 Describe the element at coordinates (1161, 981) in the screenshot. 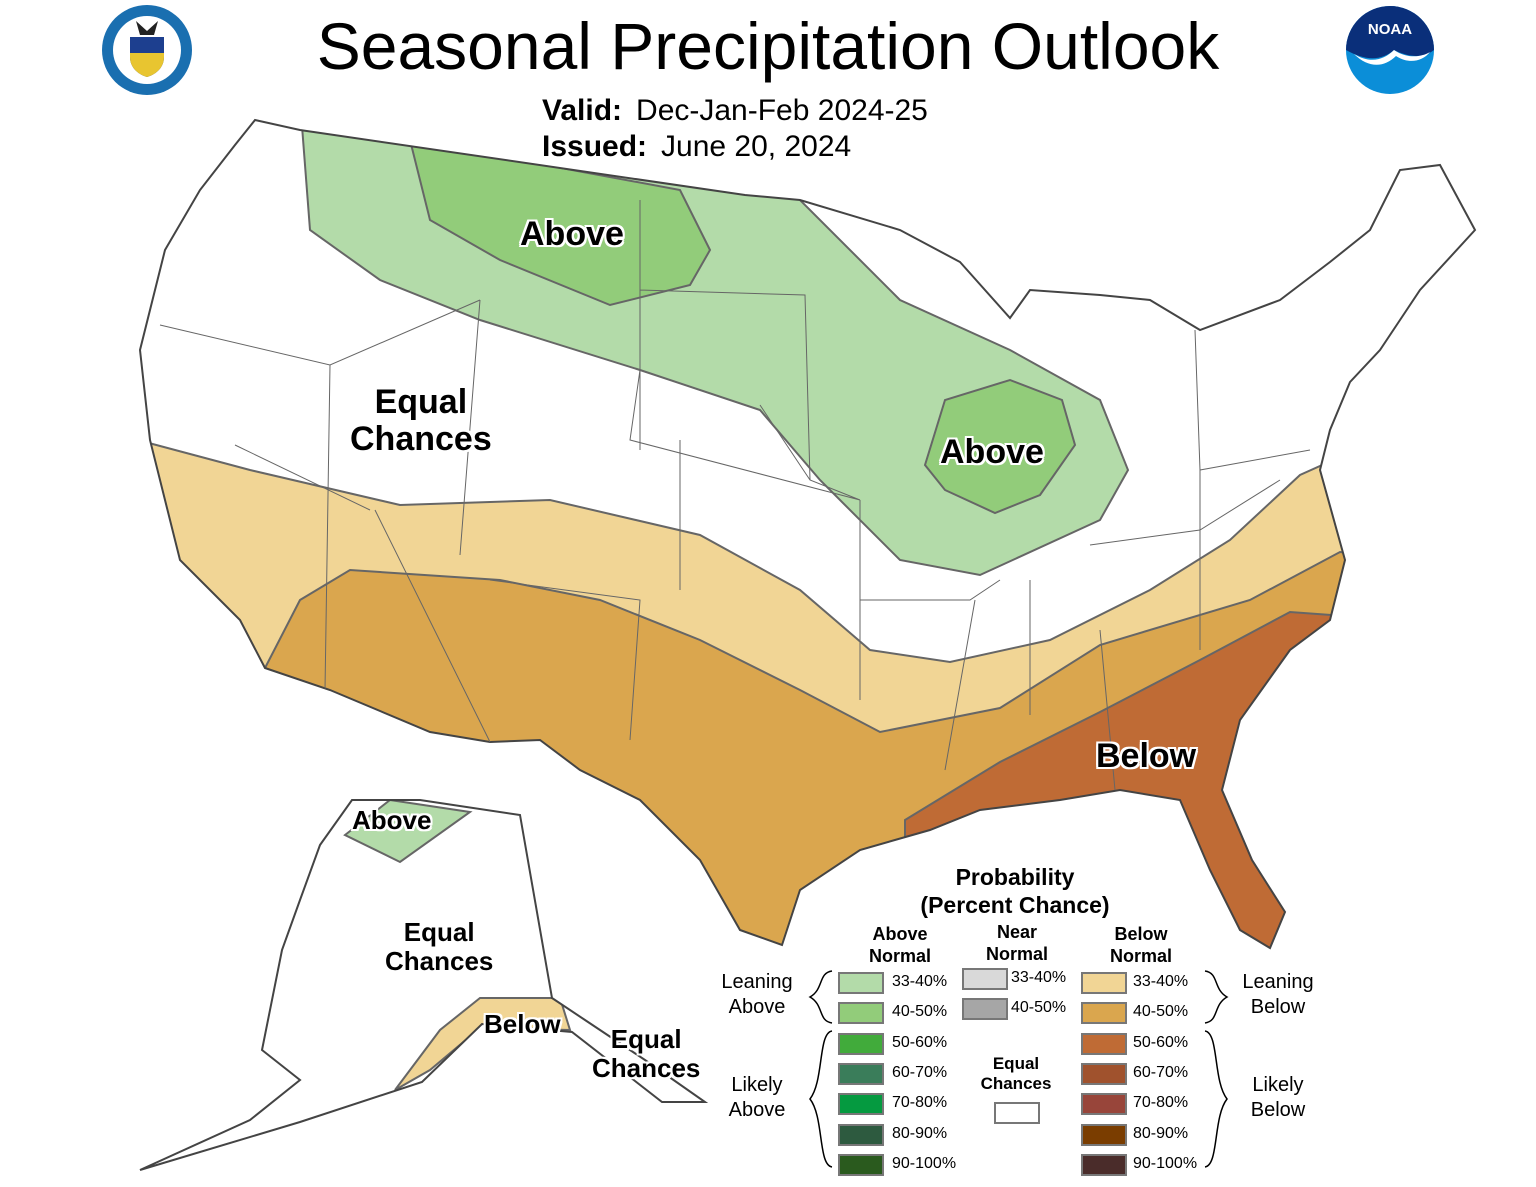

I see `legend-range-below-0: 33-40%` at that location.